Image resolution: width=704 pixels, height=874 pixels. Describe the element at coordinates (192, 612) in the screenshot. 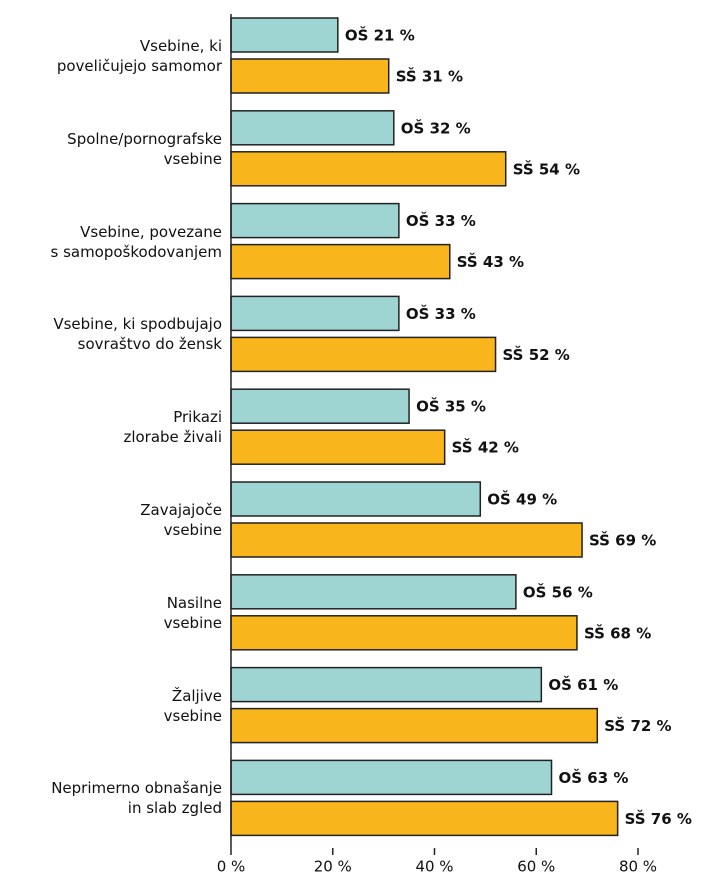

I see `category-label: Nasilne vsebine` at that location.